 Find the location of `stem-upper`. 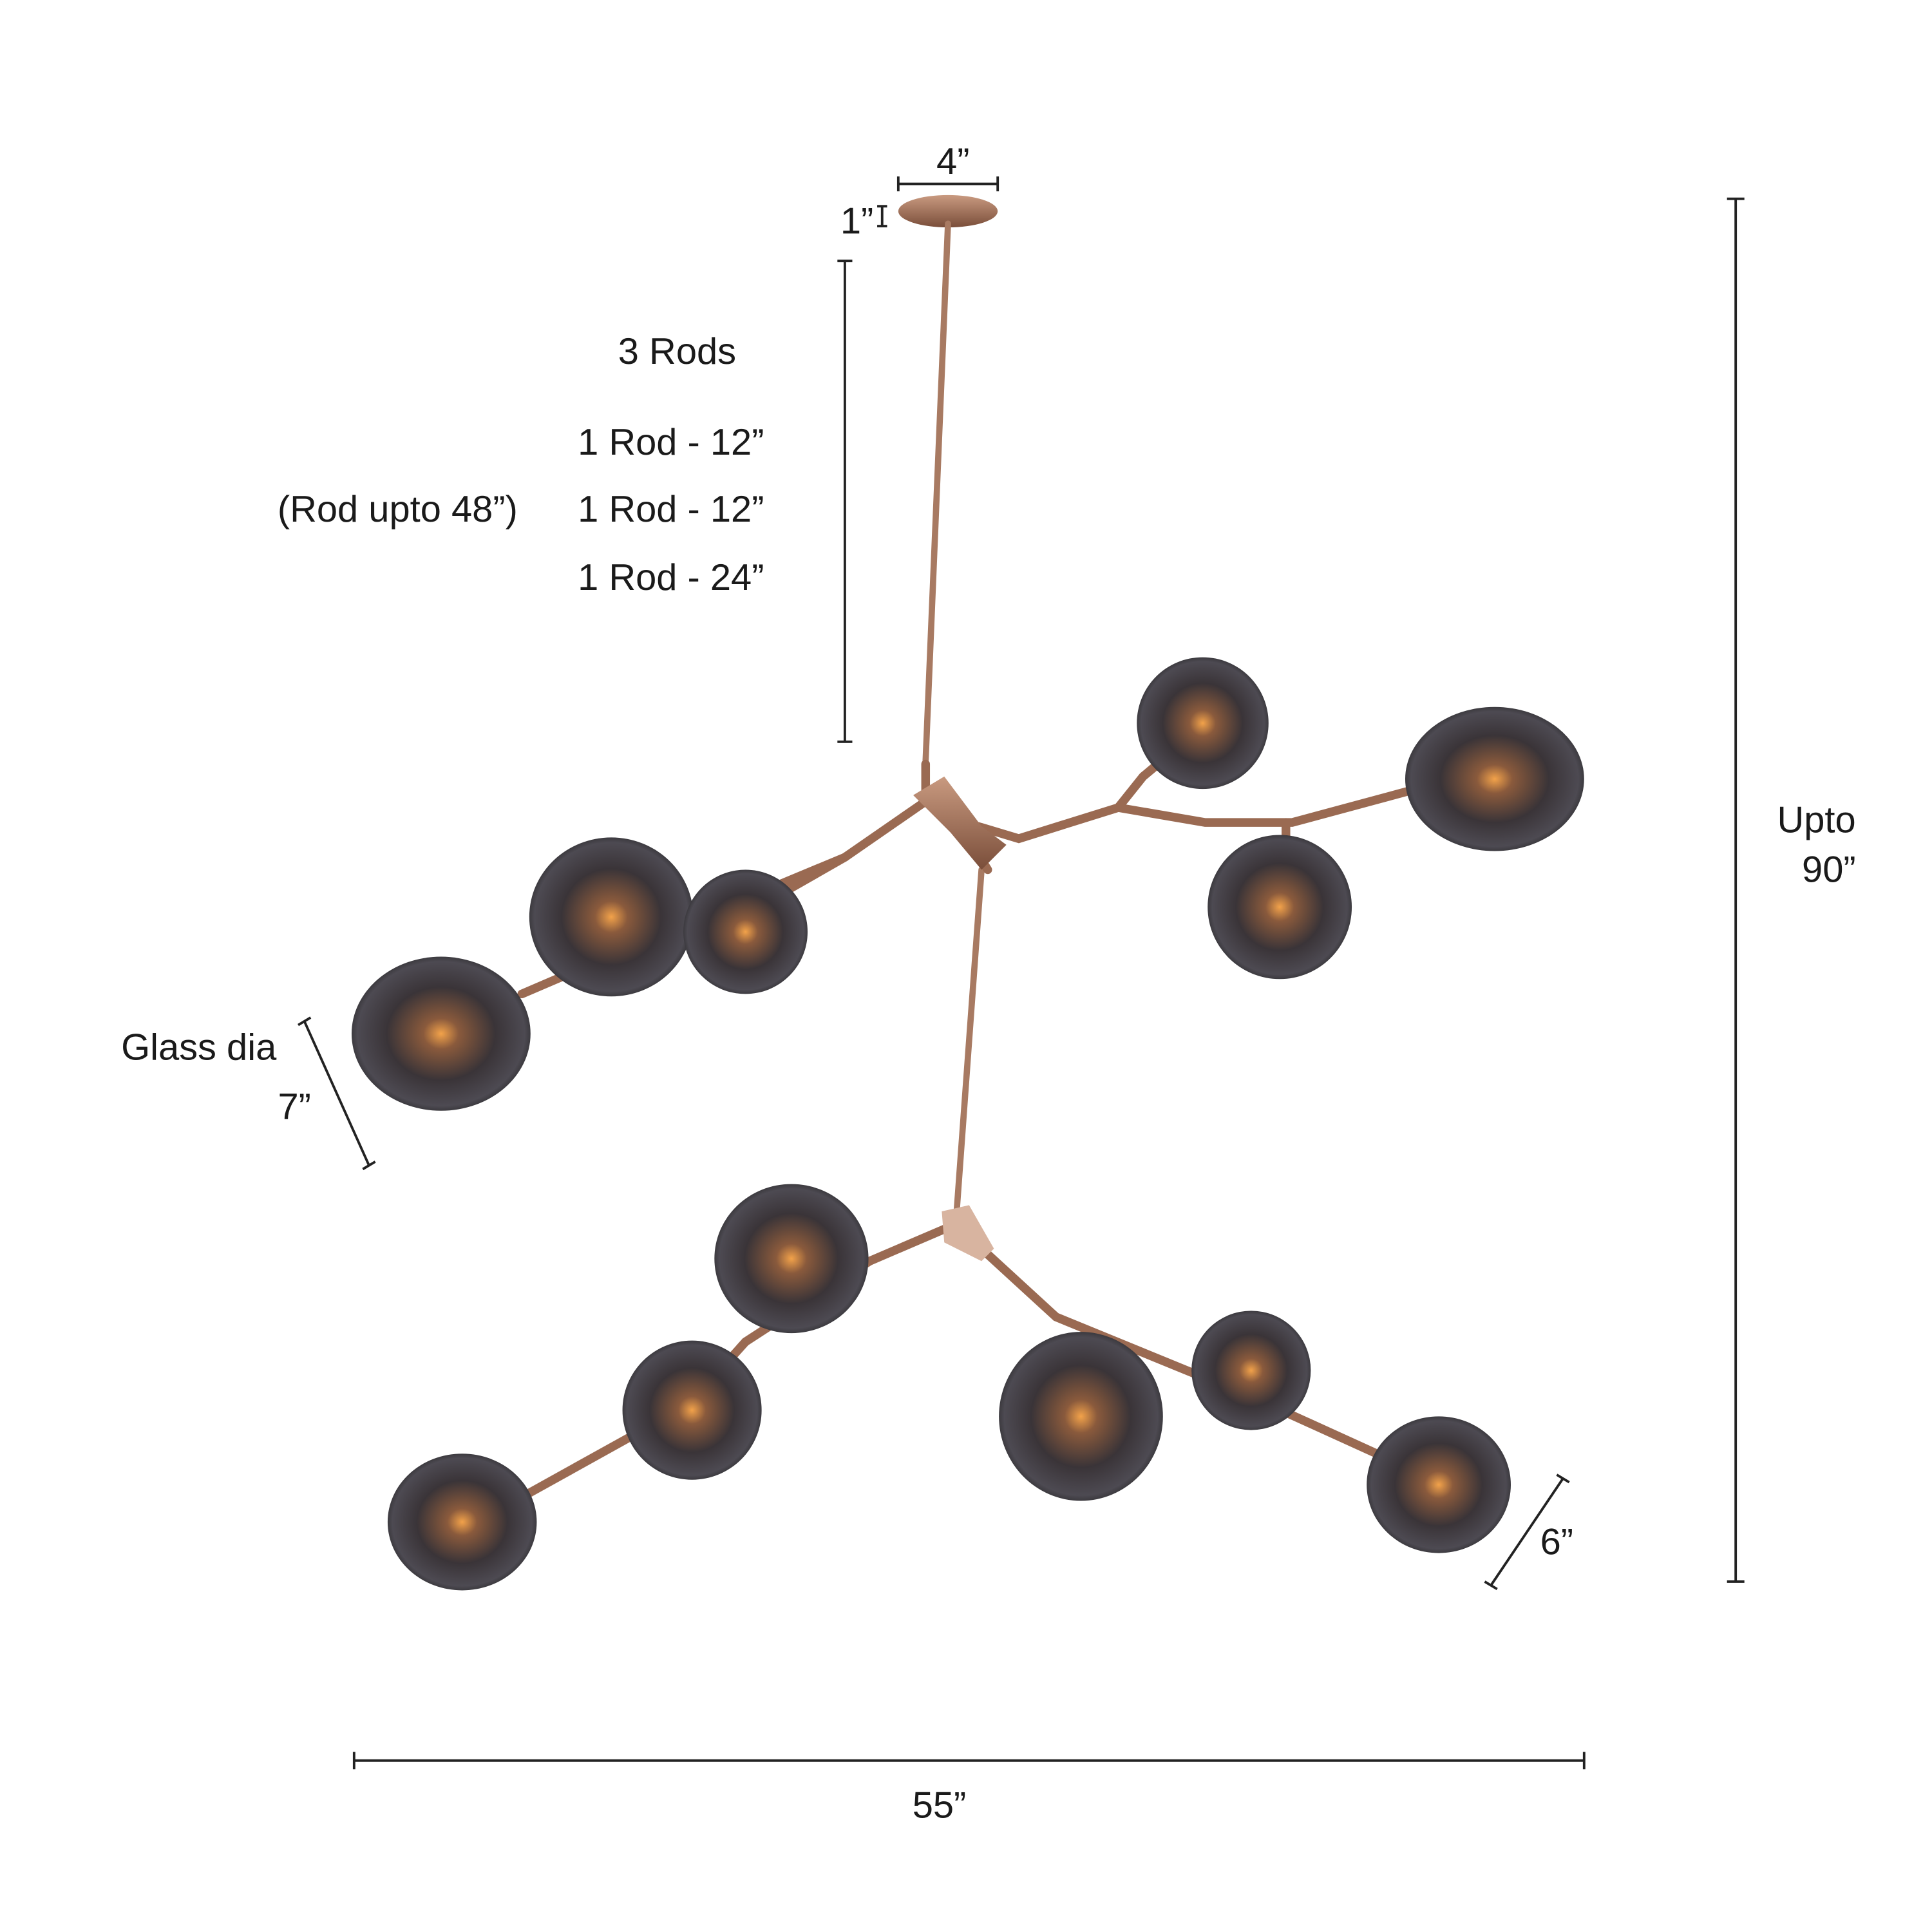

stem-upper is located at coordinates (937, 492).